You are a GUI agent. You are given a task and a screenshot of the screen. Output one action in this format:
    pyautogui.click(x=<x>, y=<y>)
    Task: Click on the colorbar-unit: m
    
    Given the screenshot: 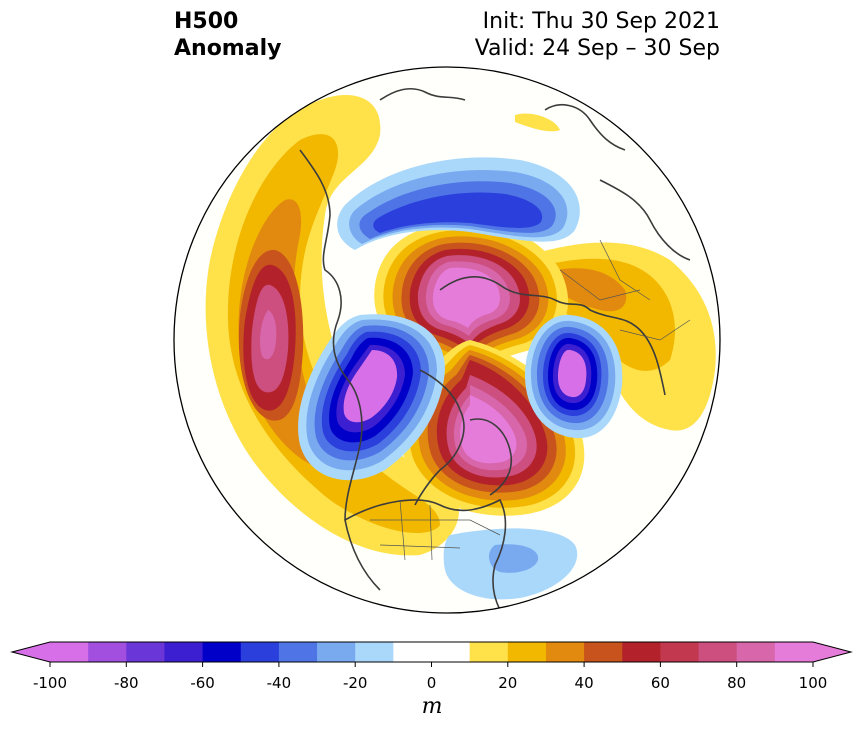 What is the action you would take?
    pyautogui.click(x=432, y=706)
    